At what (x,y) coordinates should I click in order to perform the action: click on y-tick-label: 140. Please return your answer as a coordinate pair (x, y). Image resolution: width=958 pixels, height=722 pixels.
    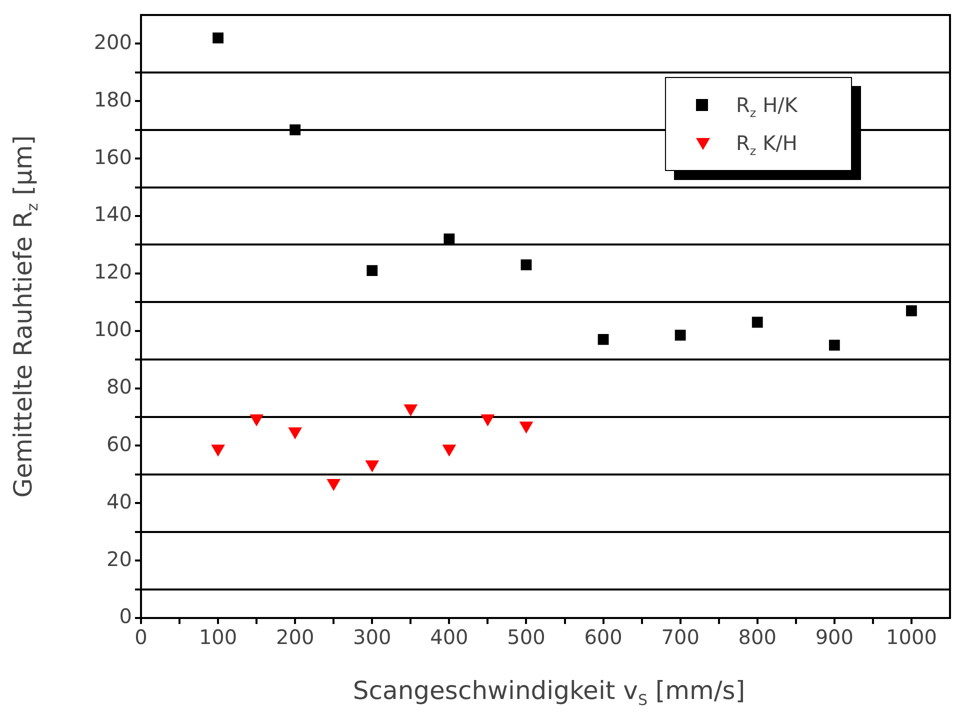
    Looking at the image, I should click on (113, 214).